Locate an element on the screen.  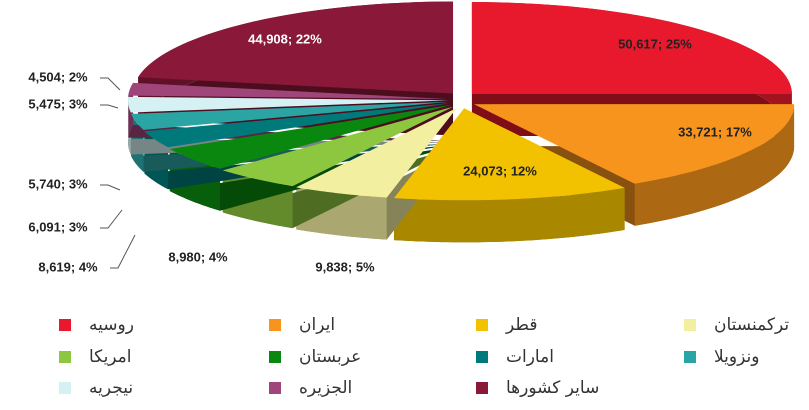
data-label: 6,091; 3% is located at coordinates (58, 226).